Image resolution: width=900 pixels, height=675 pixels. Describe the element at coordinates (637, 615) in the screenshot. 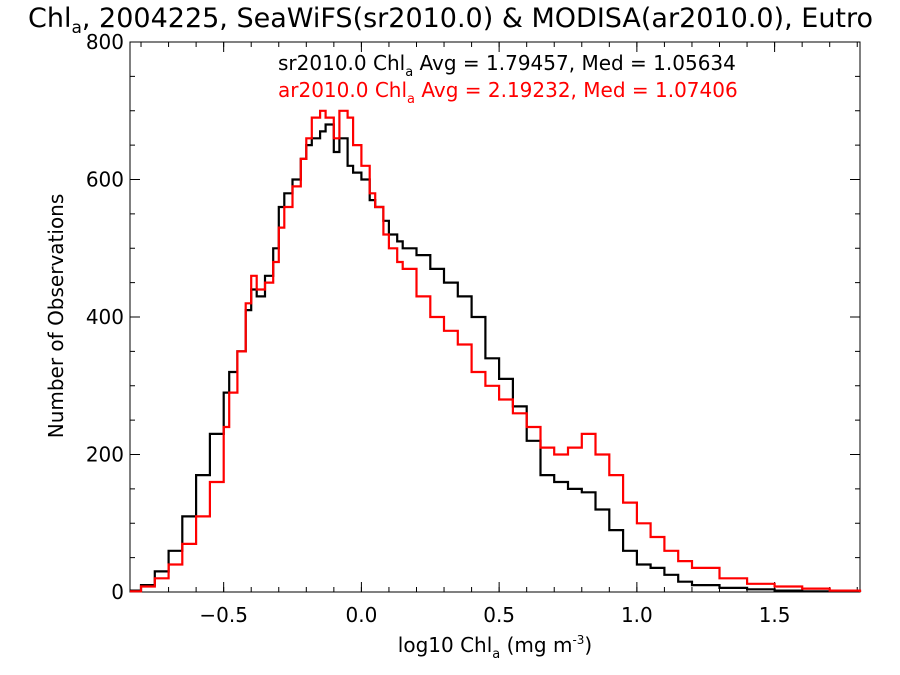

I see `x-tick-label-3: 1.0` at that location.